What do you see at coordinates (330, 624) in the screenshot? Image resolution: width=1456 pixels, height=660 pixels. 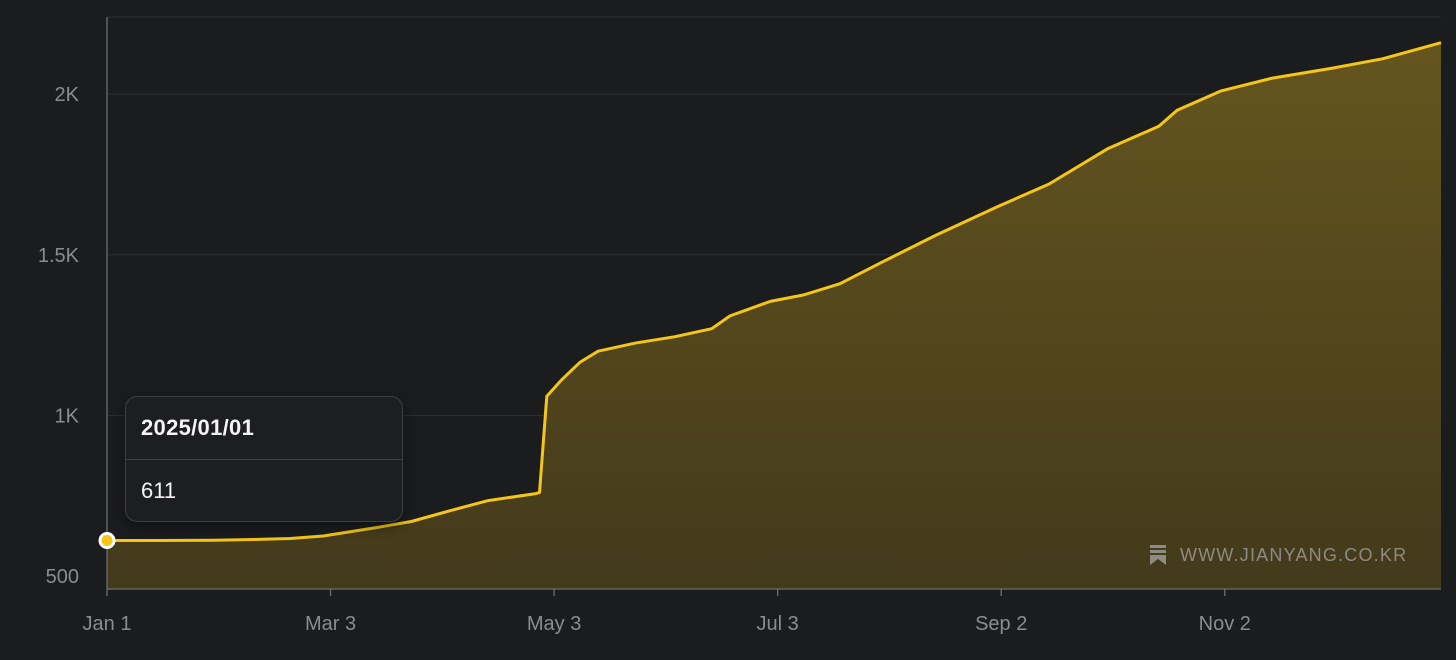 I see `x-tick-label: Mar 3` at bounding box center [330, 624].